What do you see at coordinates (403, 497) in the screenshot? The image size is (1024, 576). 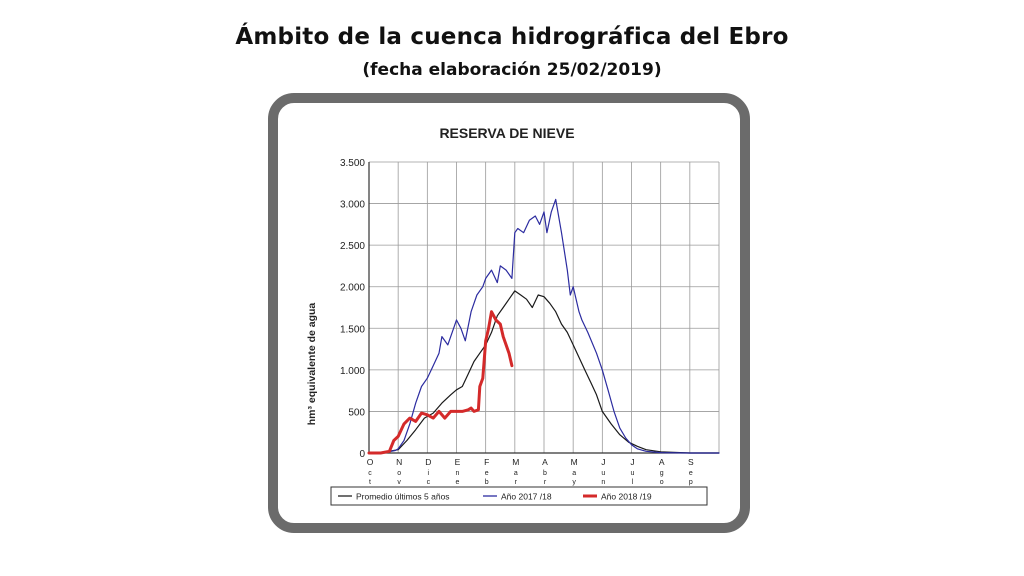 I see `legend-label: Promedio últimos 5 años` at bounding box center [403, 497].